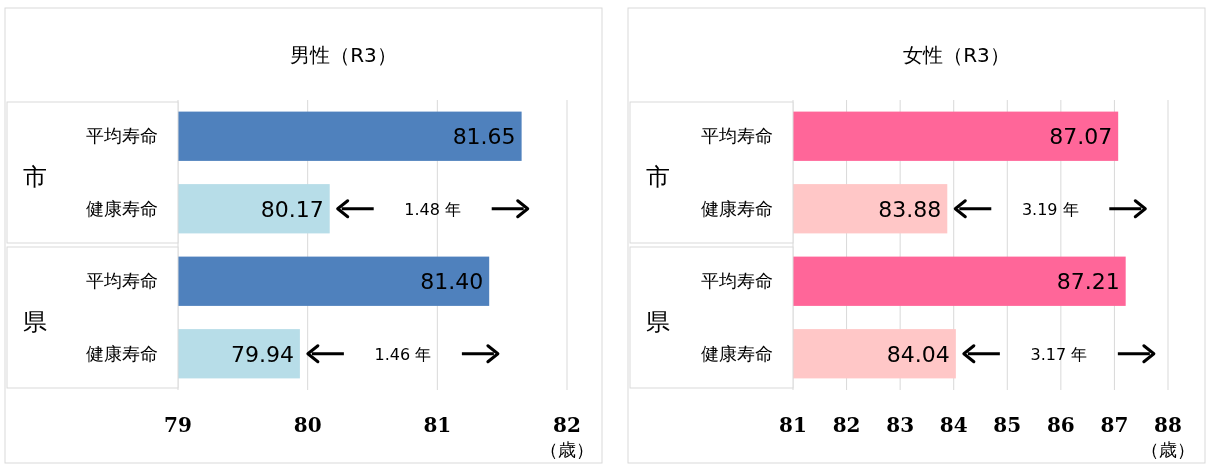  Describe the element at coordinates (292, 209) in the screenshot. I see `data-label: 80.17` at that location.